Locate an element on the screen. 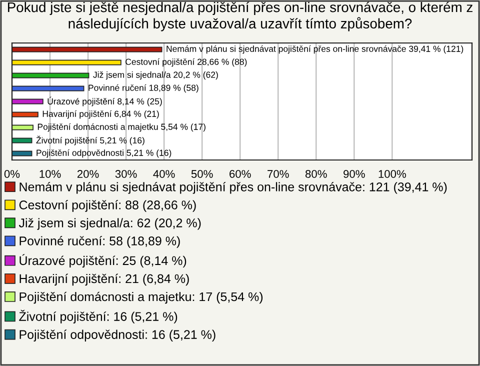 Image resolution: width=480 pixels, height=366 pixels. x-tick-label: 20% is located at coordinates (88, 174).